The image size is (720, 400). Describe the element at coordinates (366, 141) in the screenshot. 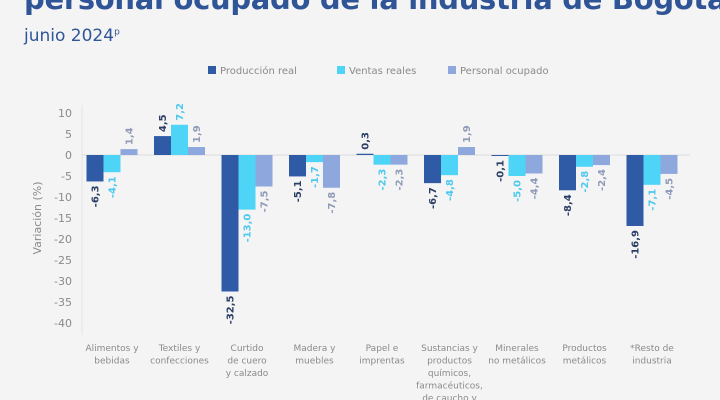

I see `data-label: 0,3` at that location.